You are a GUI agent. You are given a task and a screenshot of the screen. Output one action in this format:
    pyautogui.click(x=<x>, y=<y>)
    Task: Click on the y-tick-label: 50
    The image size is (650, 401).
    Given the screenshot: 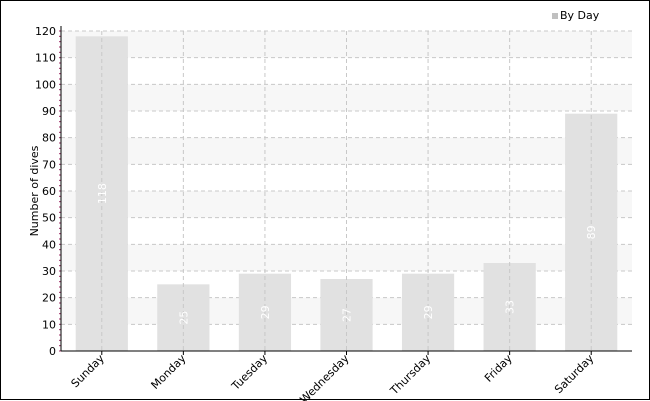 What is the action you would take?
    pyautogui.click(x=49, y=218)
    